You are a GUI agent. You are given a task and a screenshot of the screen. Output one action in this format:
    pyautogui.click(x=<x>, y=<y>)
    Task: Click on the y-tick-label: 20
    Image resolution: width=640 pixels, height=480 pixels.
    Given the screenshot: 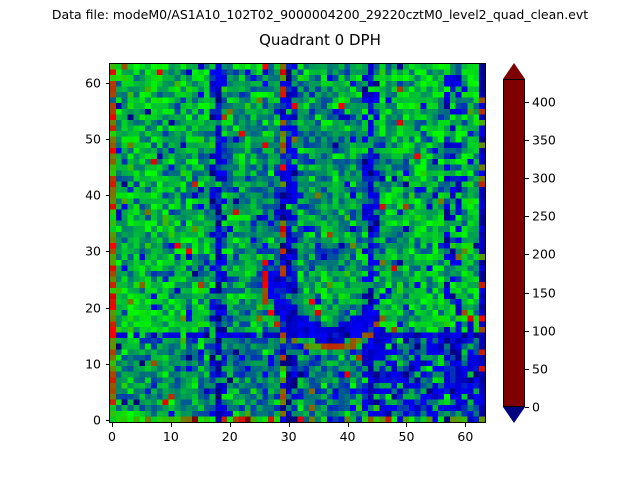 What is the action you would take?
    pyautogui.click(x=93, y=308)
    